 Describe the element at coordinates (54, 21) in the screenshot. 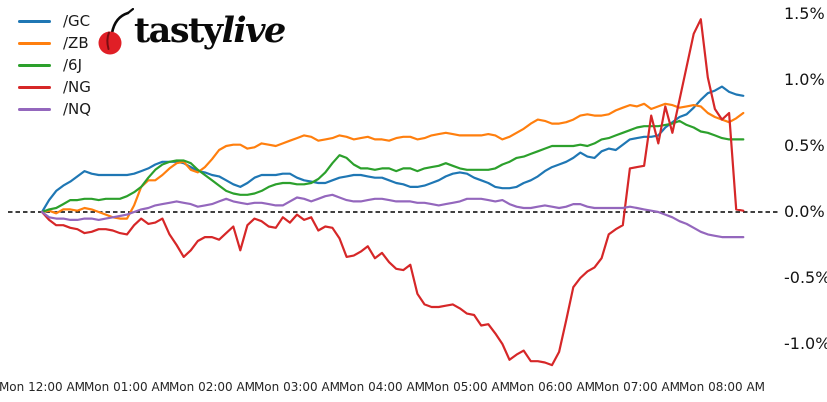

I see `legend-item-gc: /GC` at that location.